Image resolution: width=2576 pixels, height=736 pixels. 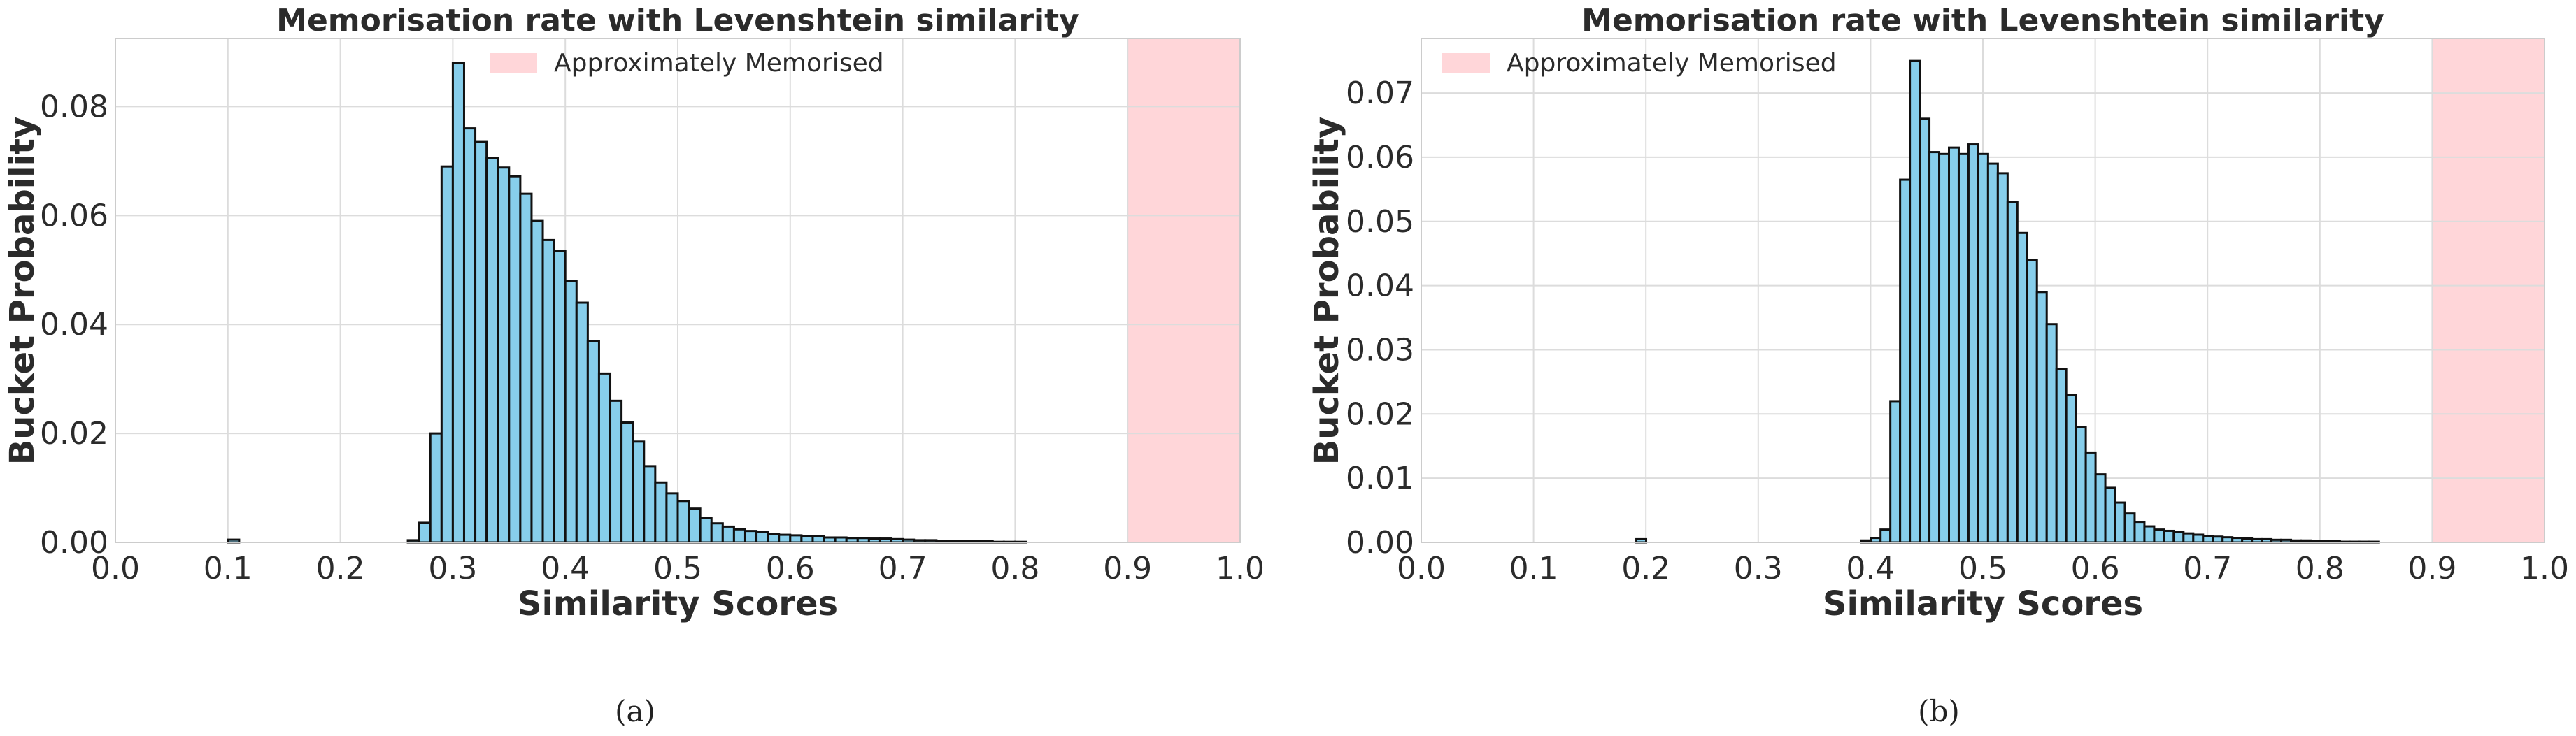 What do you see at coordinates (1939, 711) in the screenshot?
I see `panel-caption: (b)` at bounding box center [1939, 711].